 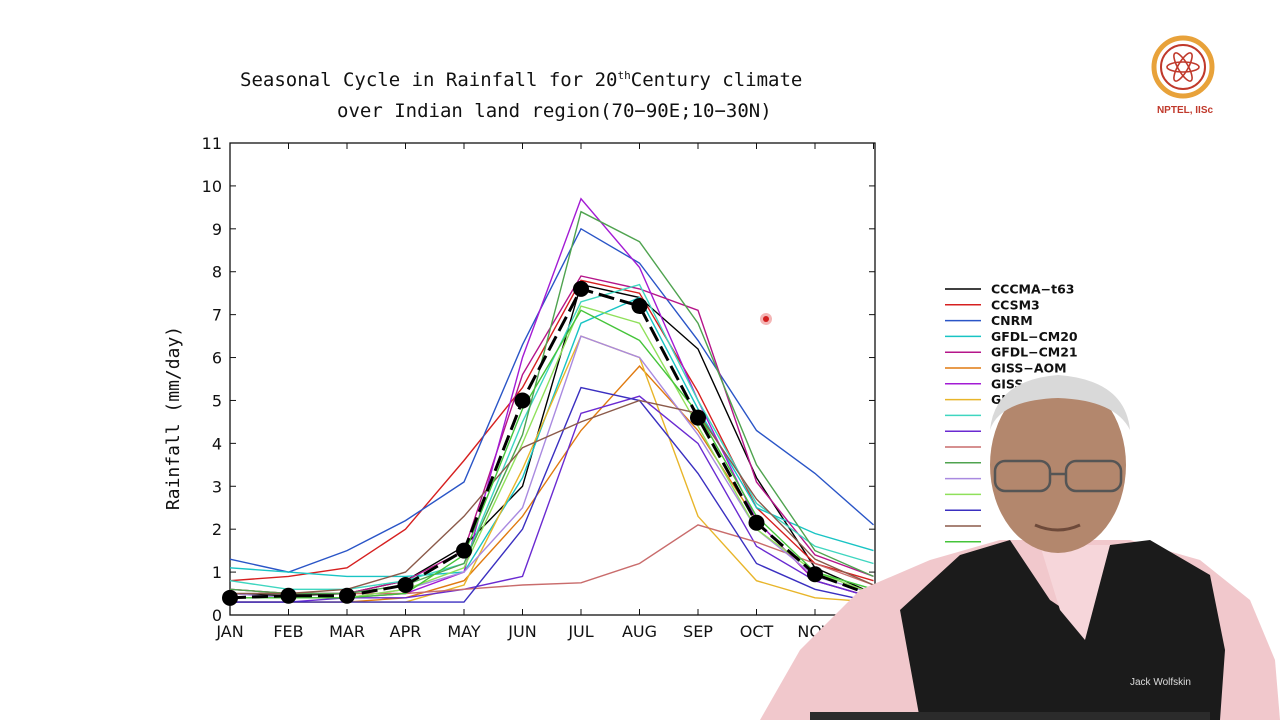 I want to click on legend-label: GISS−AOM, so click(x=1029, y=368).